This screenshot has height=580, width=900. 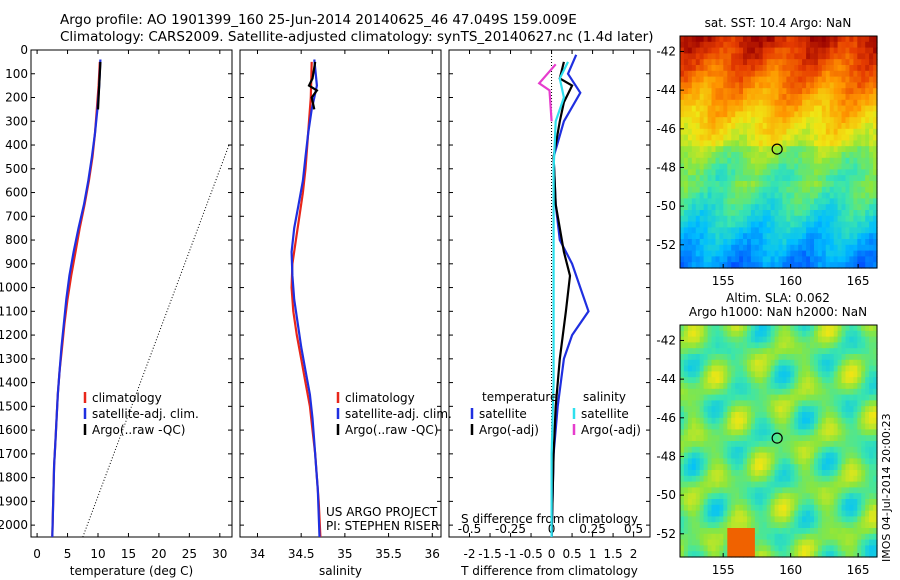 What do you see at coordinates (592, 529) in the screenshot?
I see `difference-xtick2-label: 0.25` at bounding box center [592, 529].